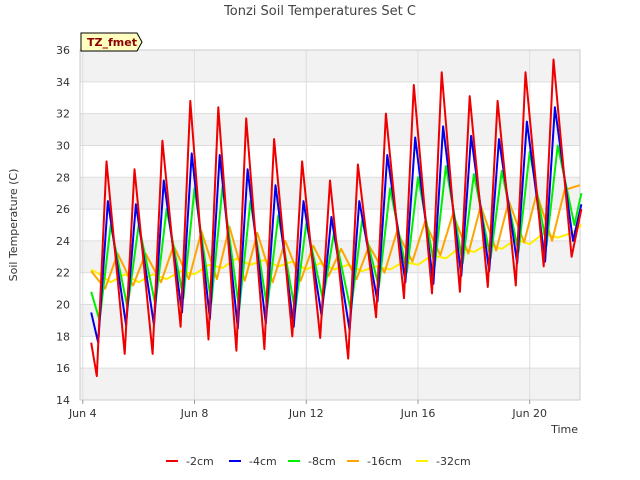  What do you see at coordinates (63, 82) in the screenshot?
I see `y-tick-label: 34` at bounding box center [63, 82].